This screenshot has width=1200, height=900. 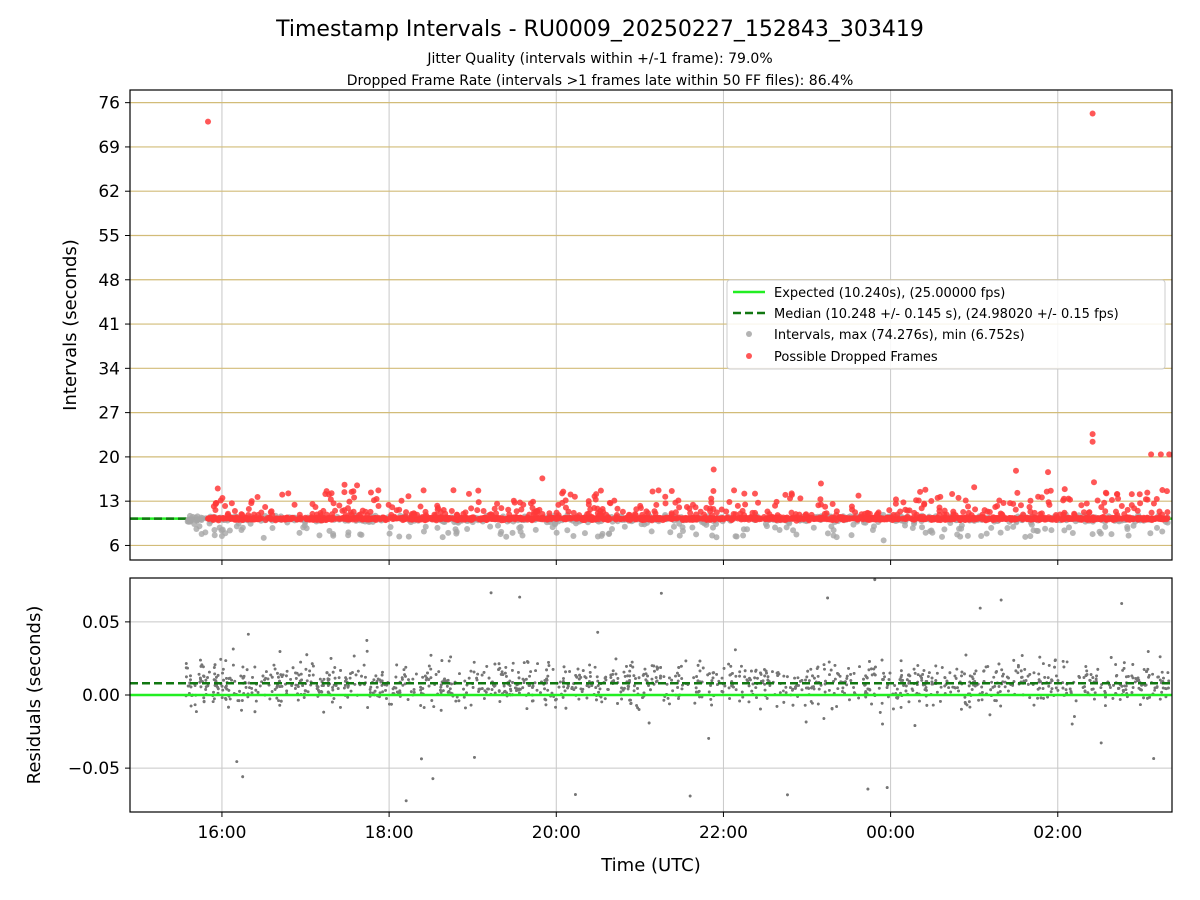 What do you see at coordinates (109, 236) in the screenshot?
I see `y-tick-label: 55` at bounding box center [109, 236].